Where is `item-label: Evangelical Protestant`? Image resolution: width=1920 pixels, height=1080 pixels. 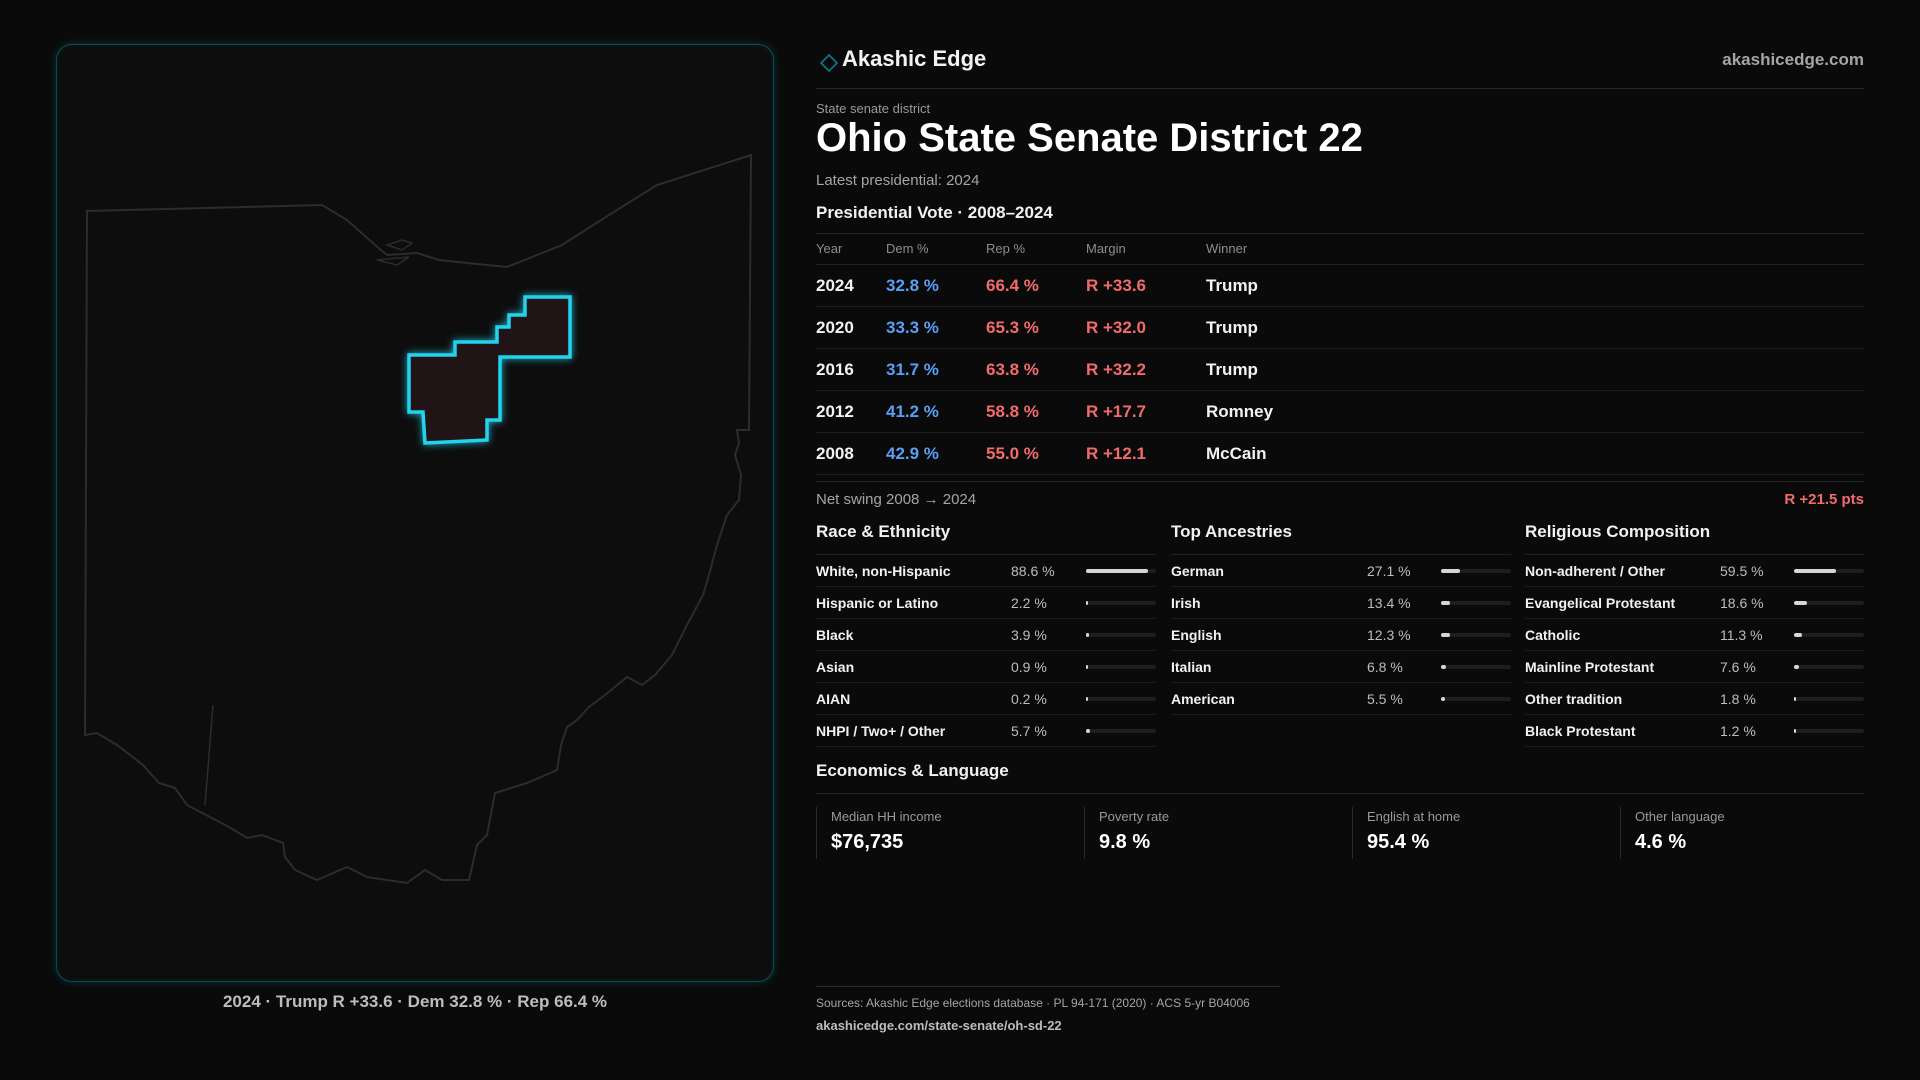 item-label: Evangelical Protestant is located at coordinates (1600, 603).